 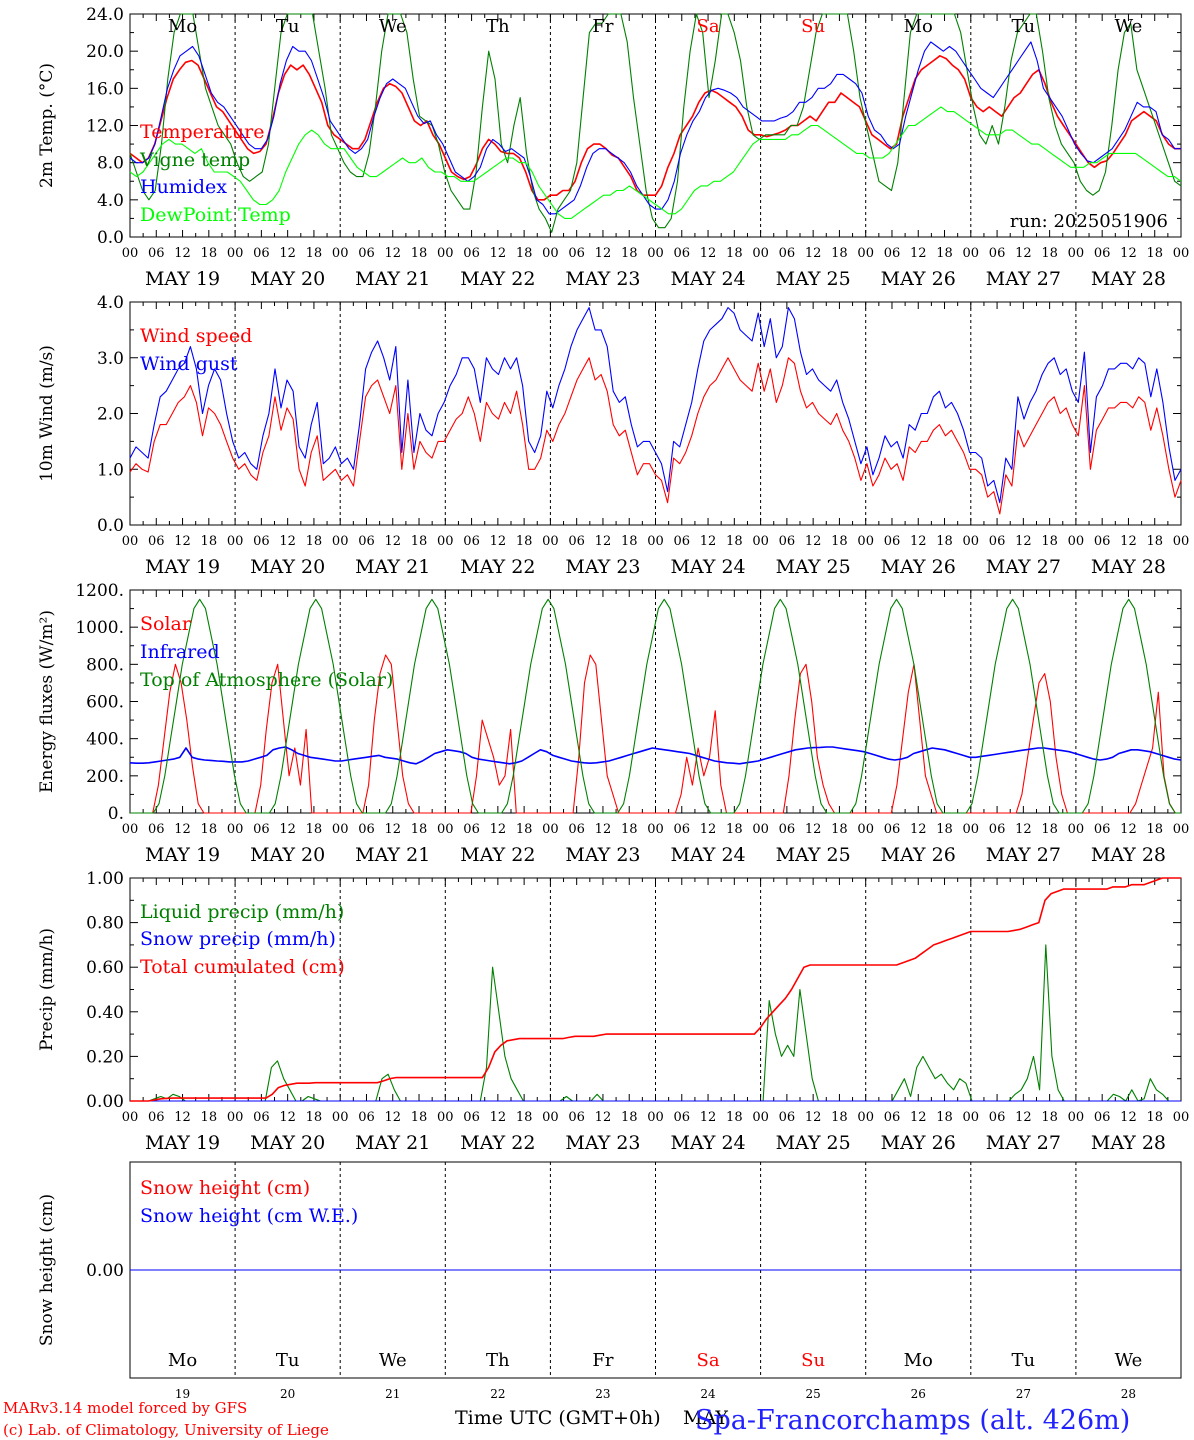 I want to click on y-tick-label: 1200., so click(x=99, y=591).